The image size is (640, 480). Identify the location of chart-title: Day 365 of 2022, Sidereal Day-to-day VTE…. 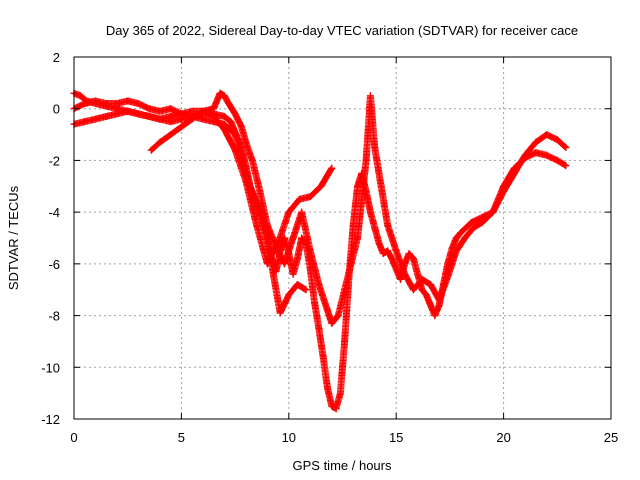
(342, 30).